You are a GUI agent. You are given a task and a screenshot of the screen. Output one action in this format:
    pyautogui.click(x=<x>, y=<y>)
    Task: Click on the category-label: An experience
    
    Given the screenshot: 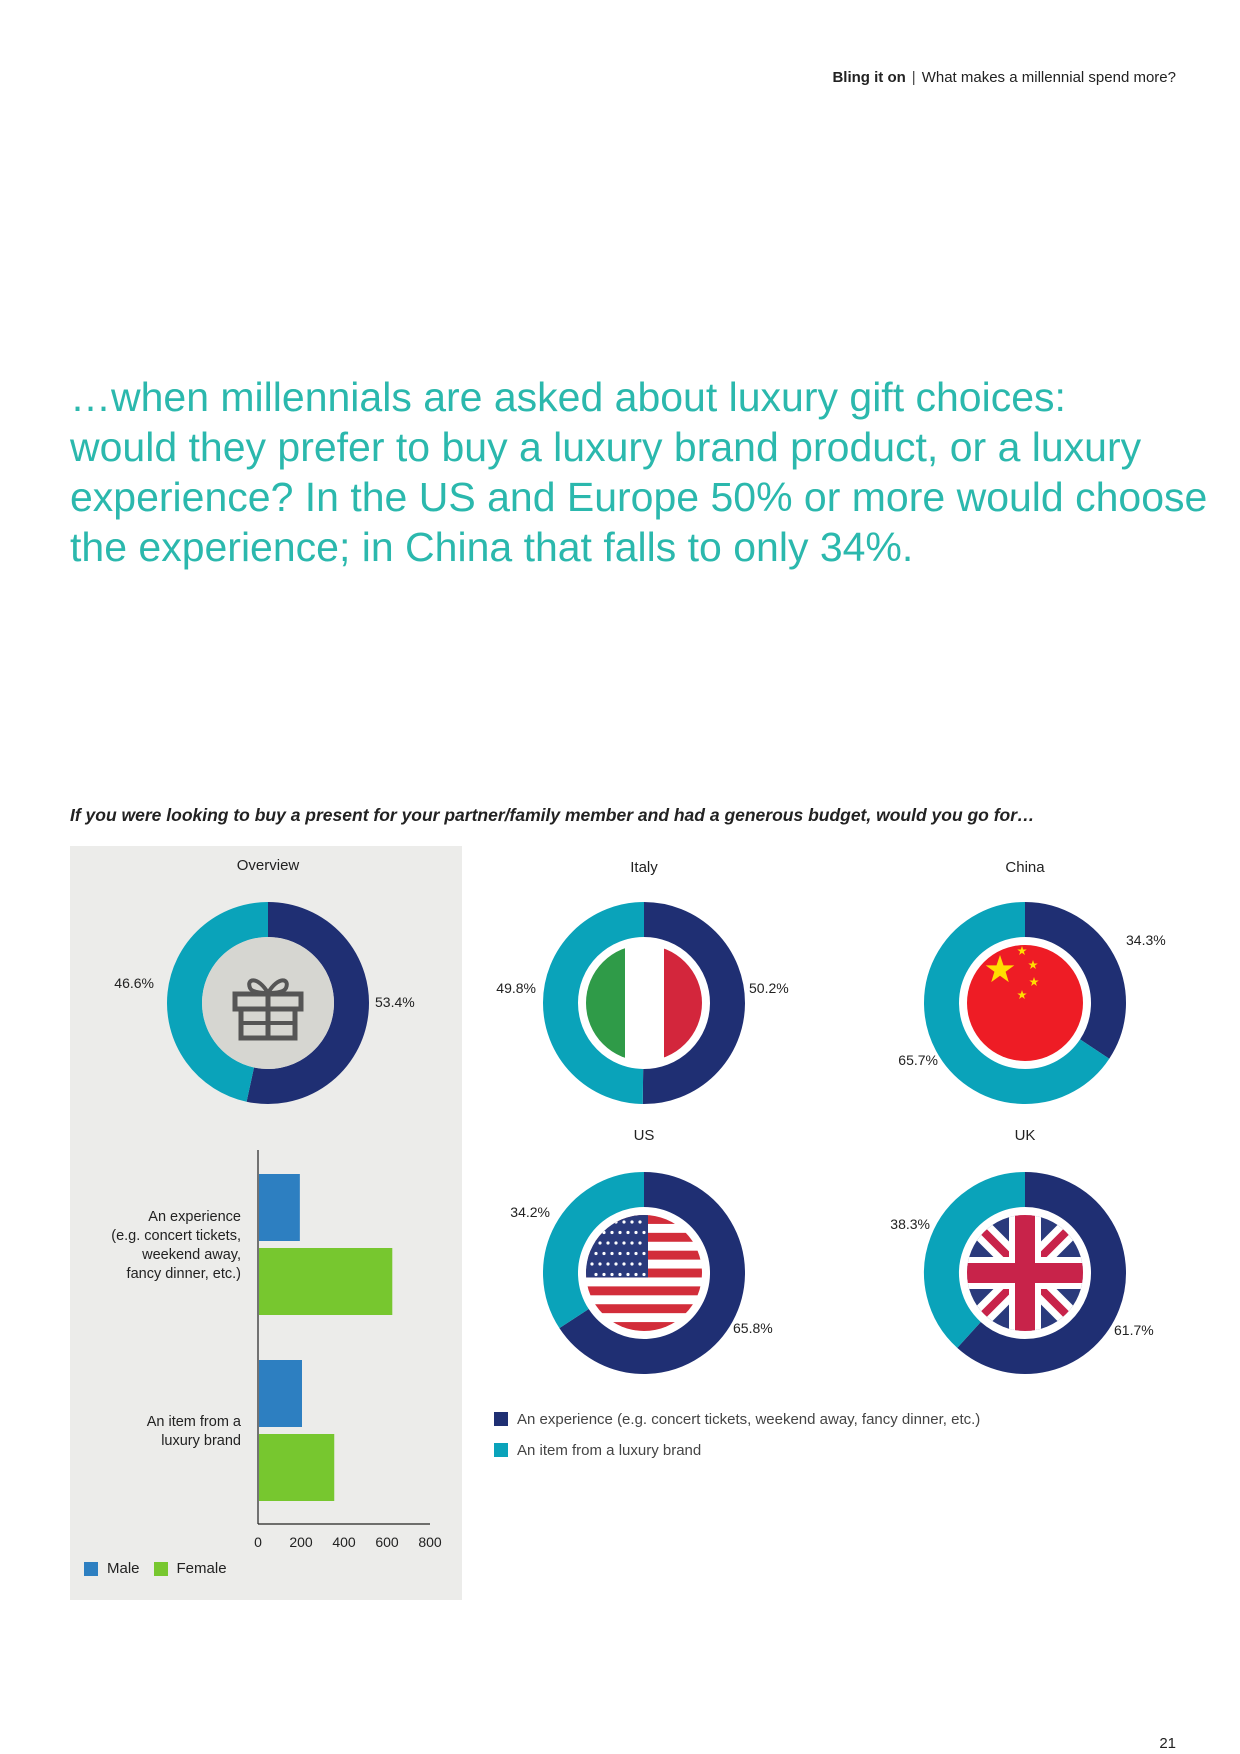 What is the action you would take?
    pyautogui.click(x=194, y=1217)
    